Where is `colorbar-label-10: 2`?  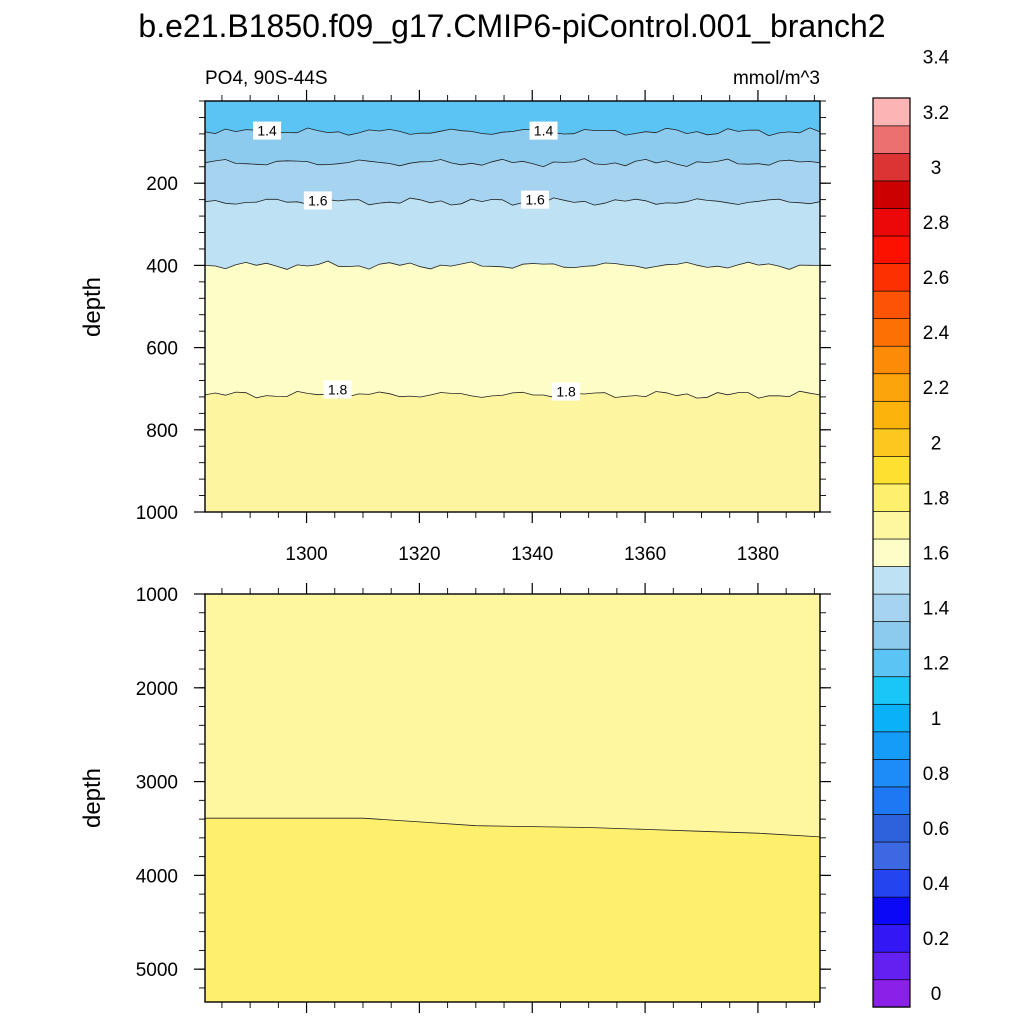 colorbar-label-10: 2 is located at coordinates (936, 443).